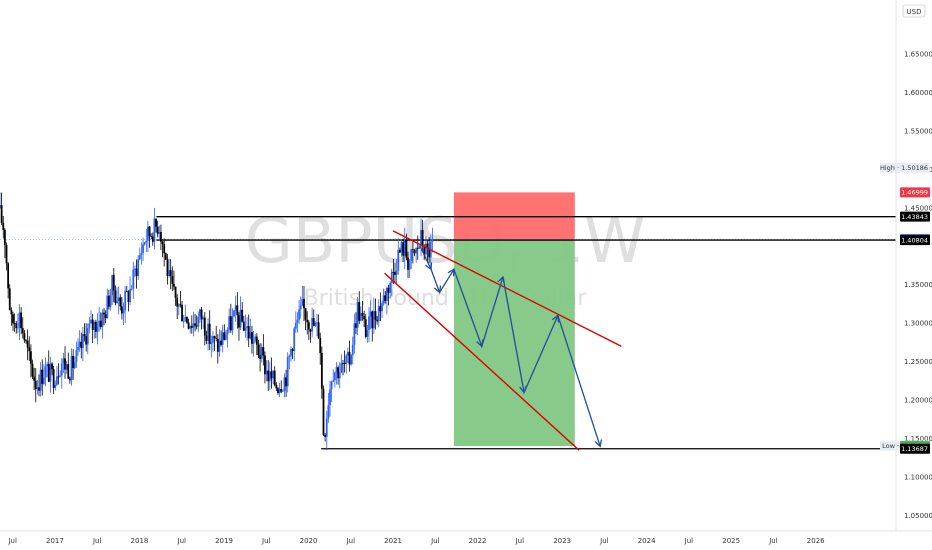 This screenshot has width=932, height=550. Describe the element at coordinates (55, 541) in the screenshot. I see `time-tick-label: 2017` at that location.